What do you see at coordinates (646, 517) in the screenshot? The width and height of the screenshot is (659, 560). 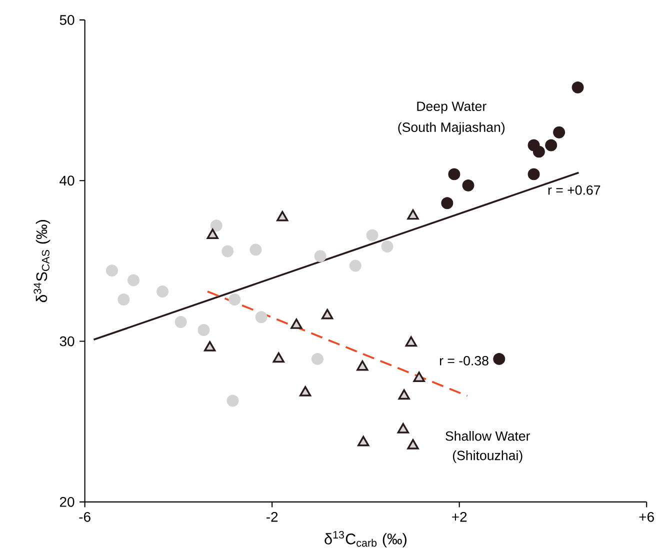 I see `x-tick-label: +6` at bounding box center [646, 517].